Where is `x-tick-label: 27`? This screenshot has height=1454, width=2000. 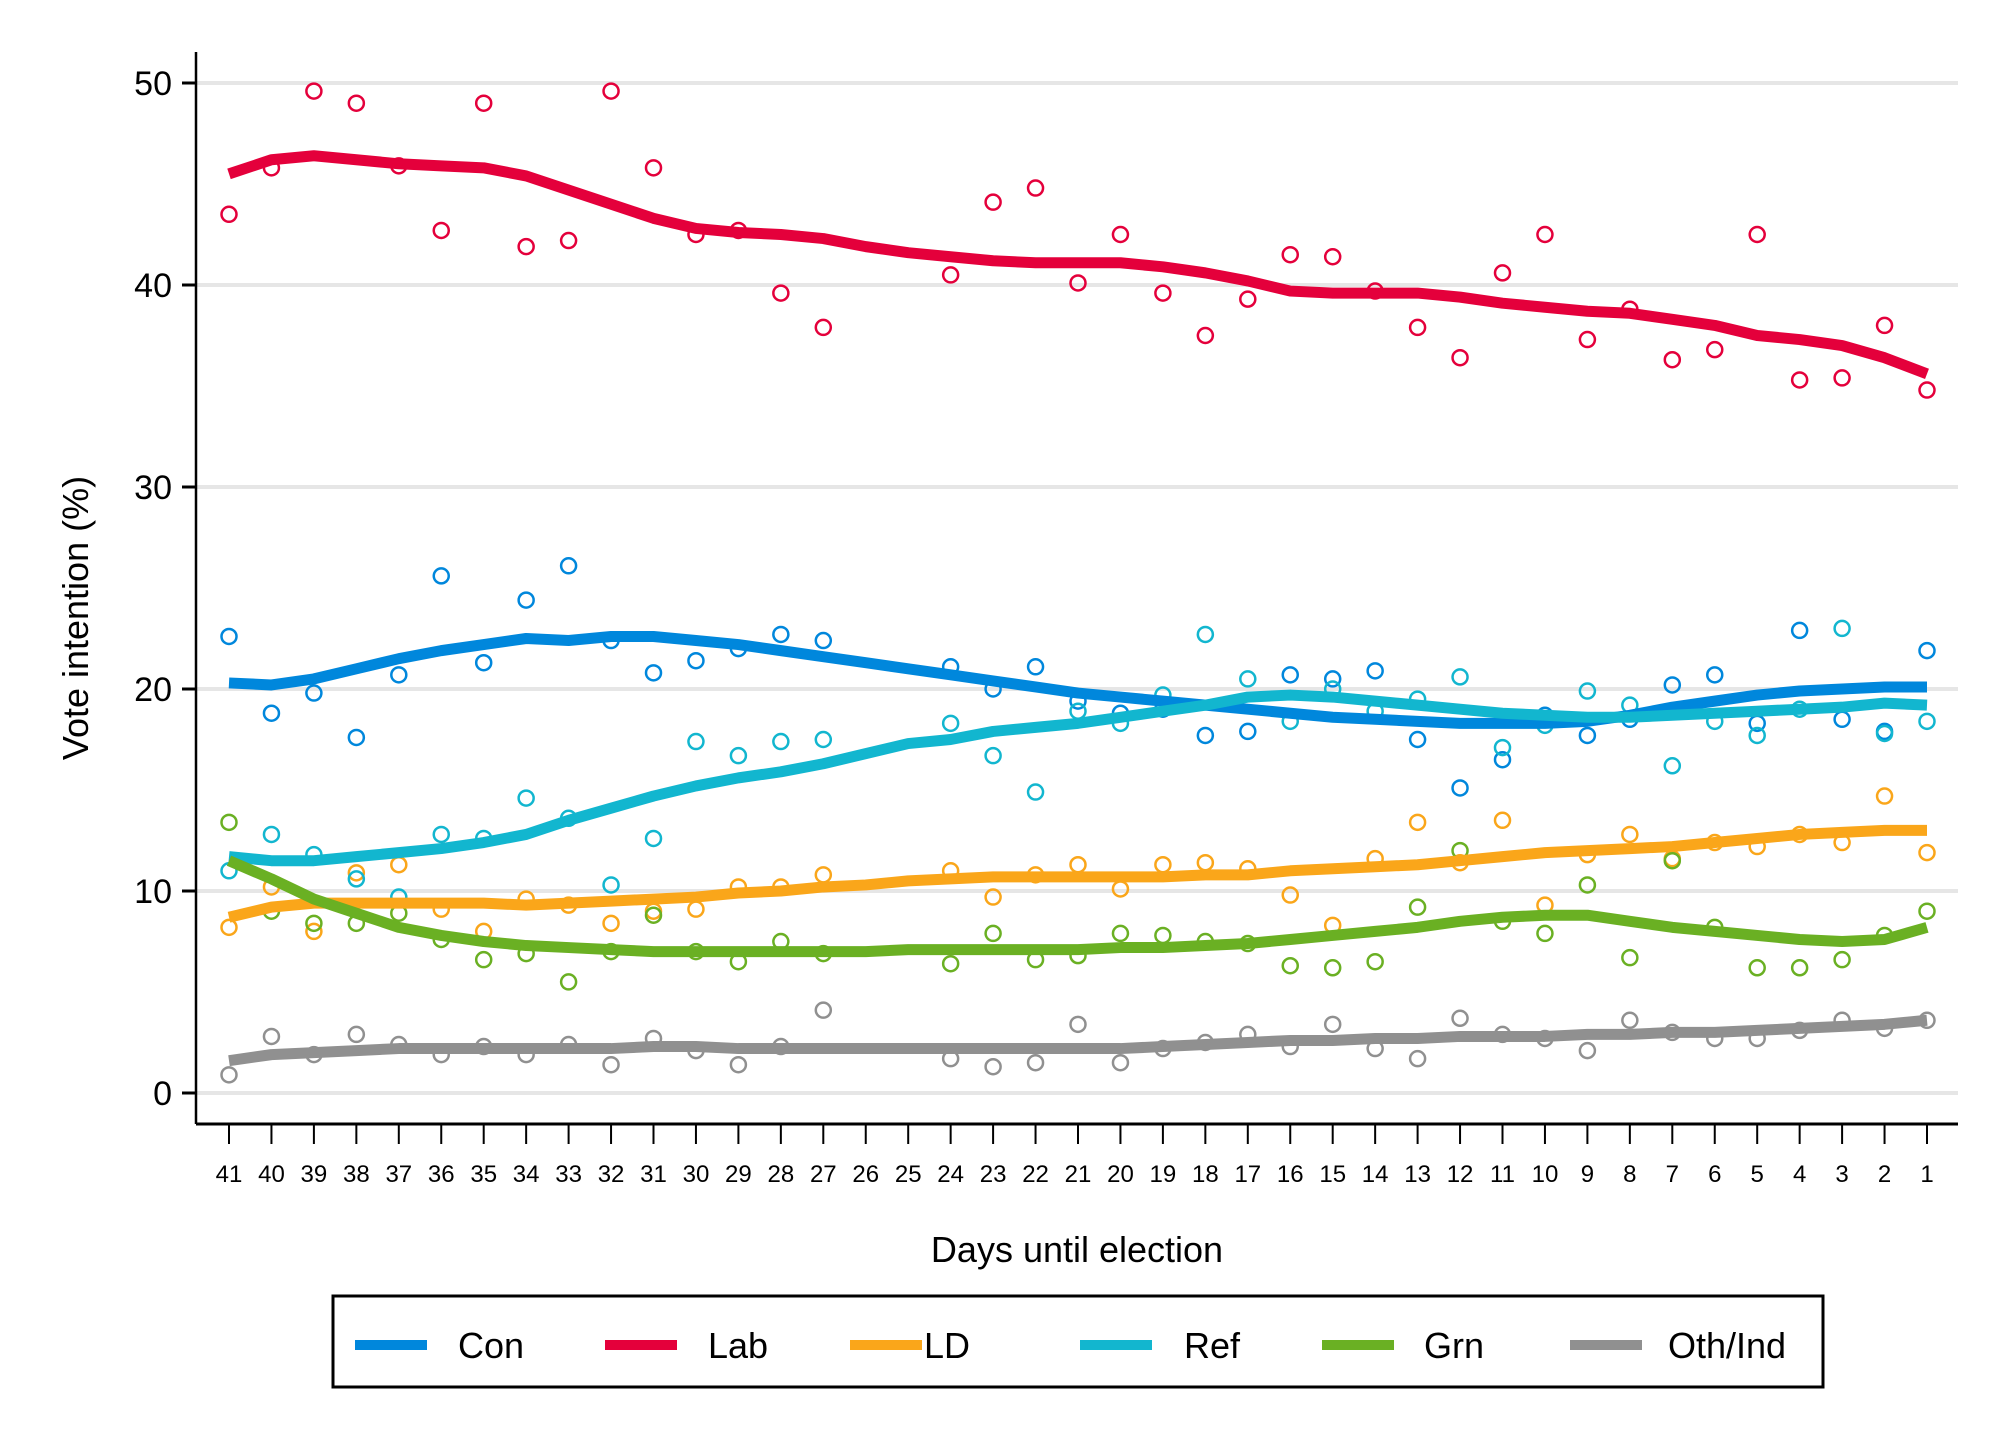
x-tick-label: 27 is located at coordinates (823, 1174).